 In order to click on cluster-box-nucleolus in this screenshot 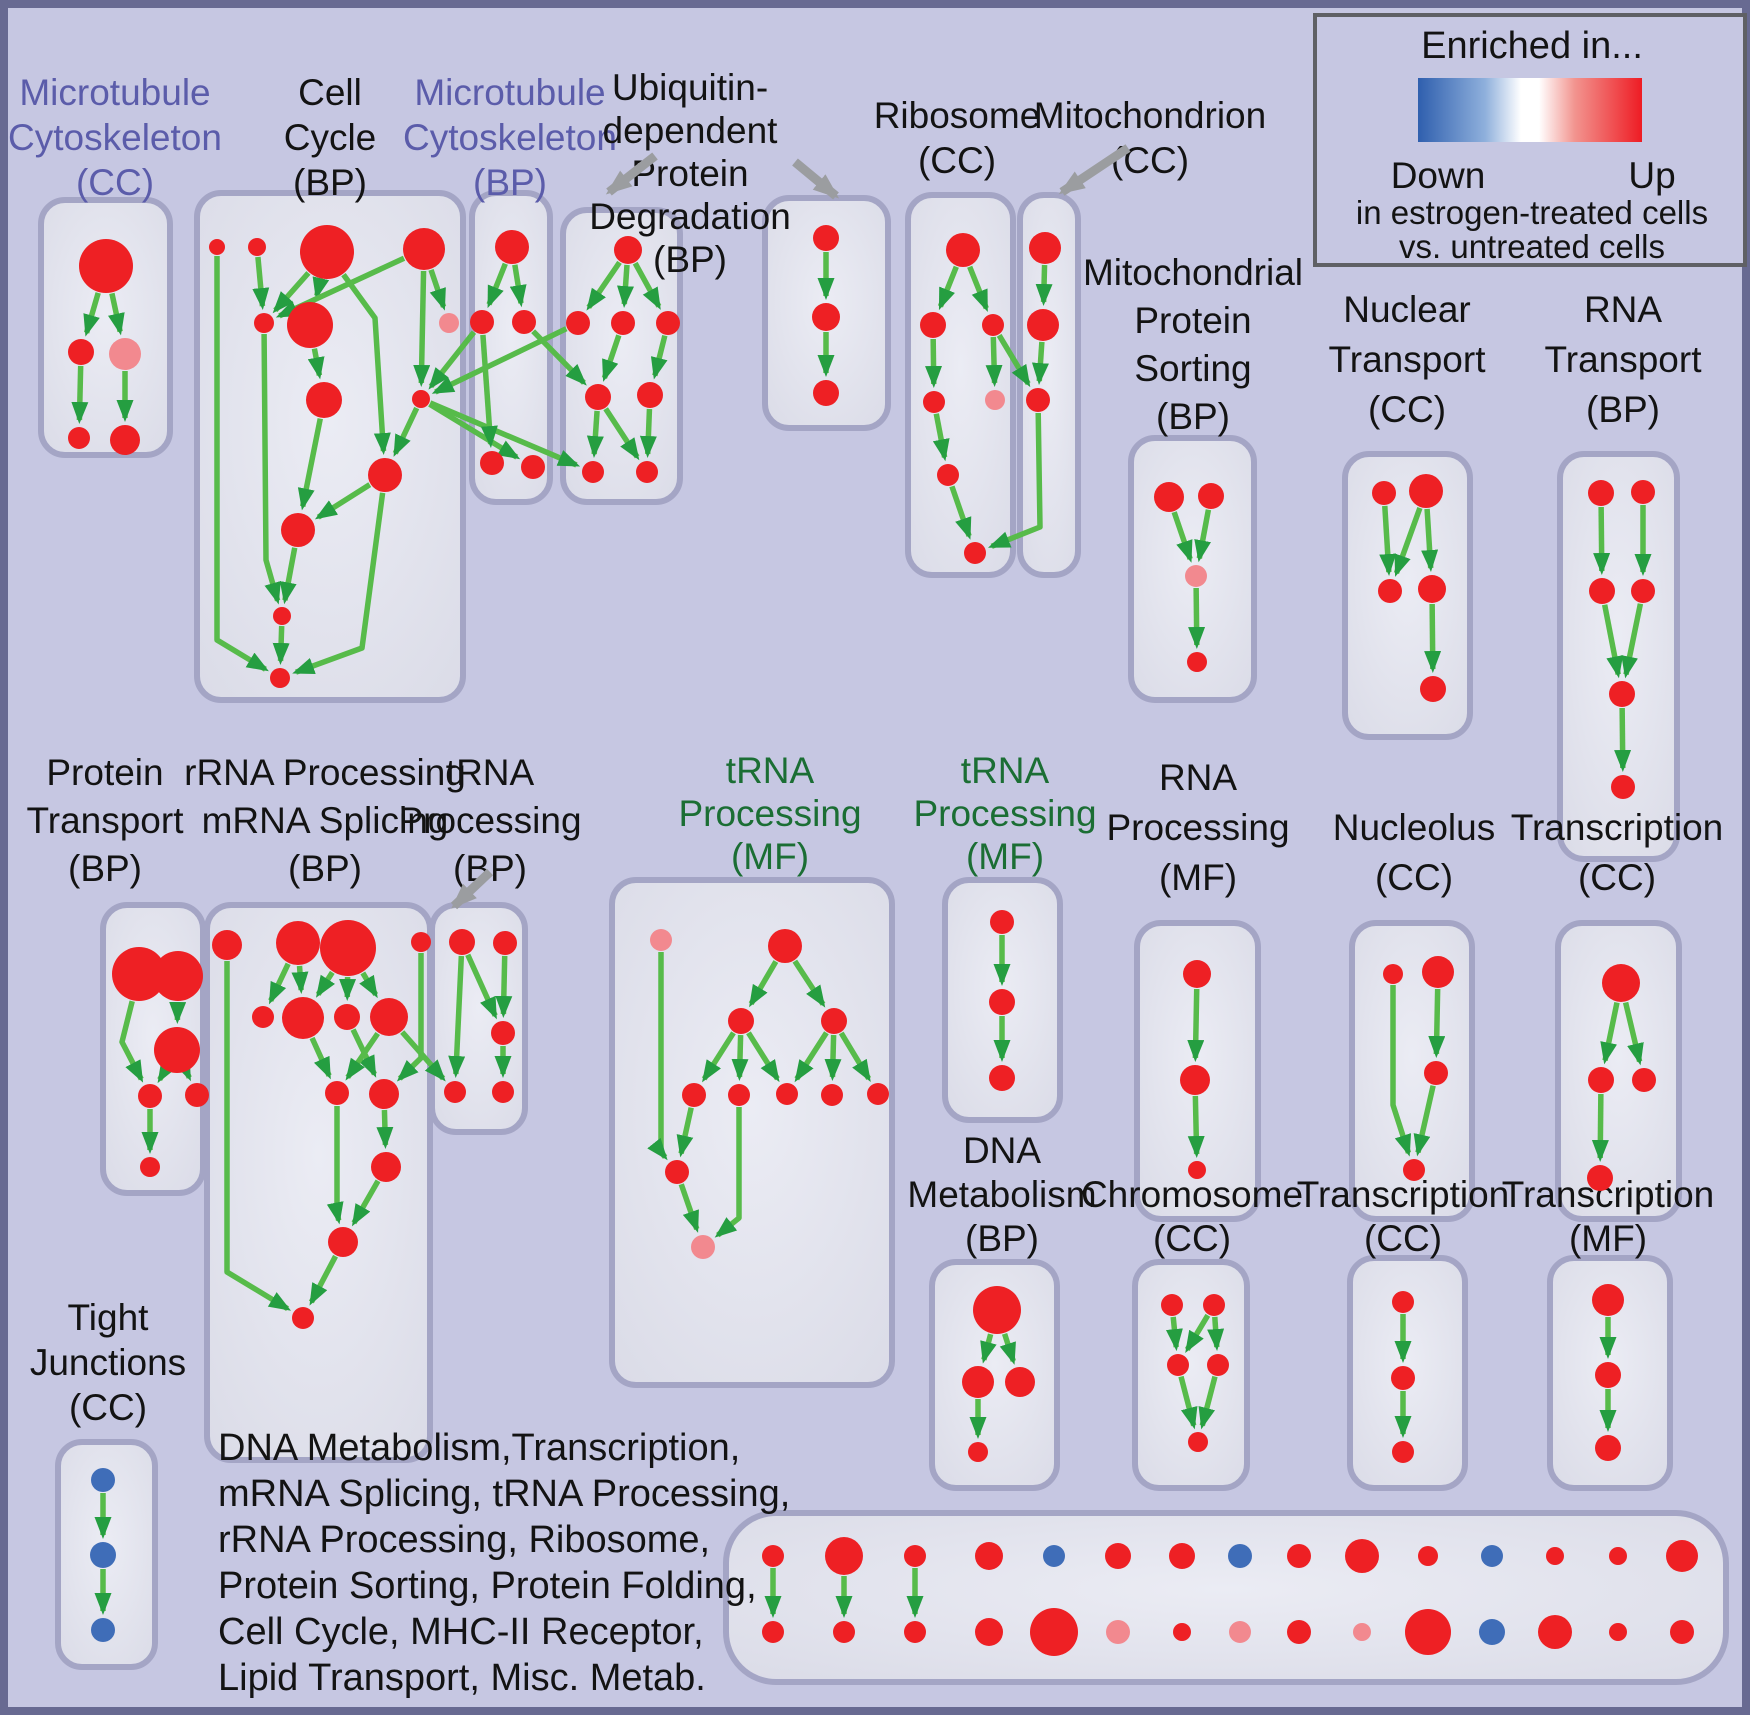, I will do `click(1412, 1071)`.